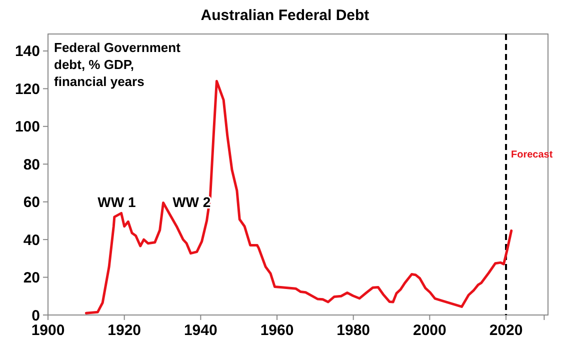 The height and width of the screenshot is (347, 570). Describe the element at coordinates (48, 330) in the screenshot. I see `x-tick-label: 1900` at that location.